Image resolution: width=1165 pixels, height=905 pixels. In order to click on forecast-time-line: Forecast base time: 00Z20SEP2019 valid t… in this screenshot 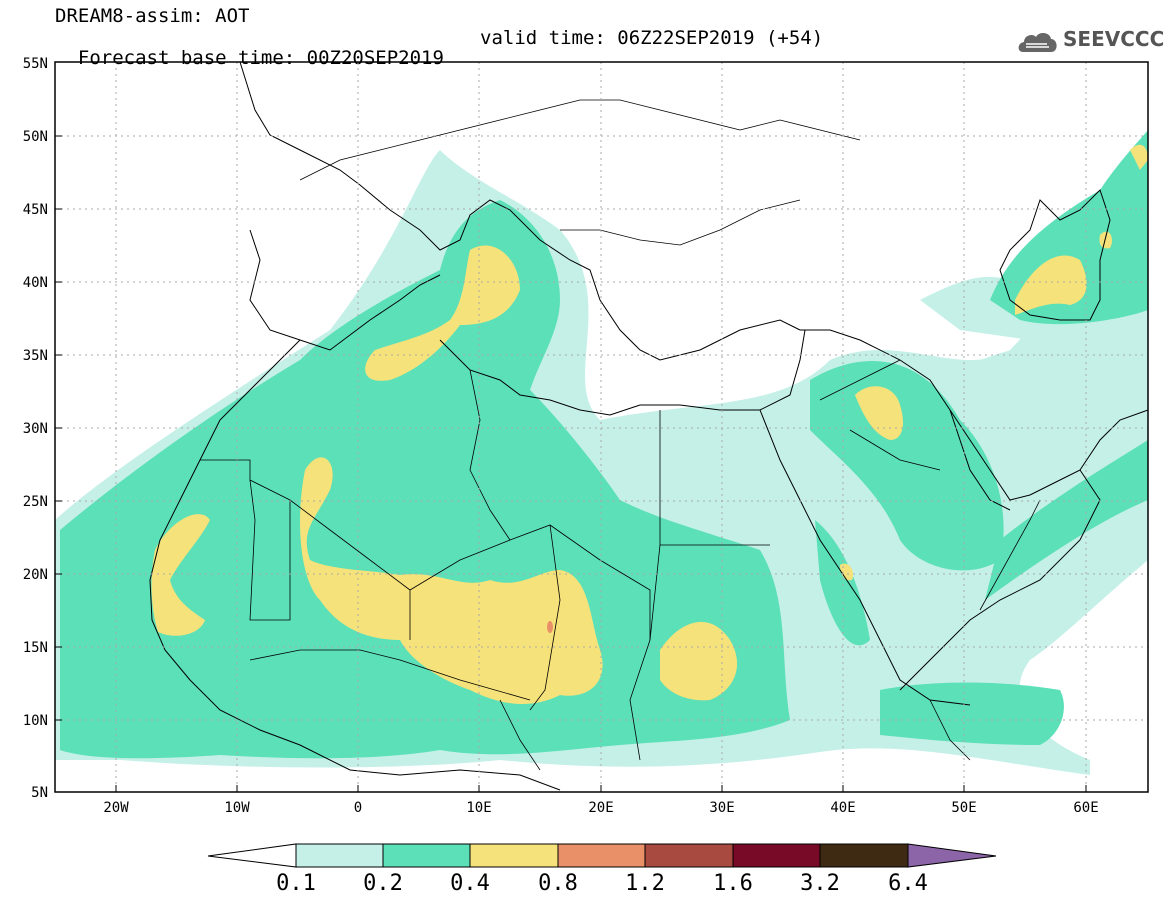, I will do `click(439, 58)`.